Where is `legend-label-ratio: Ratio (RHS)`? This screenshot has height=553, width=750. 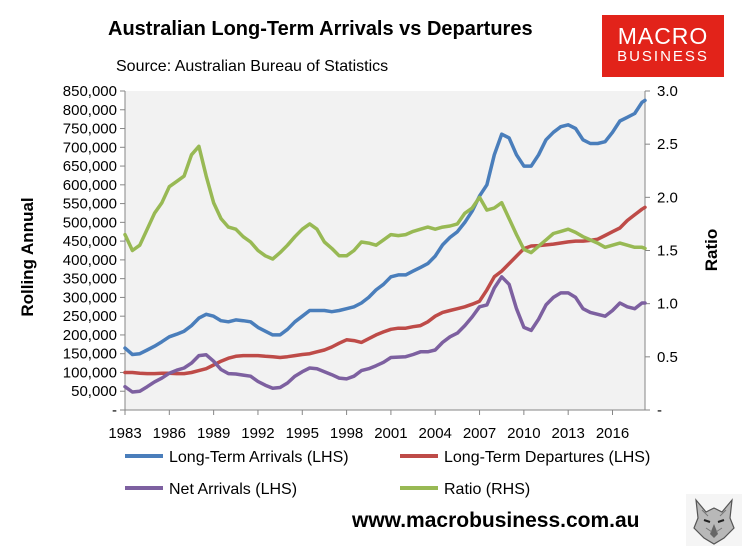
legend-label-ratio: Ratio (RHS) is located at coordinates (487, 489).